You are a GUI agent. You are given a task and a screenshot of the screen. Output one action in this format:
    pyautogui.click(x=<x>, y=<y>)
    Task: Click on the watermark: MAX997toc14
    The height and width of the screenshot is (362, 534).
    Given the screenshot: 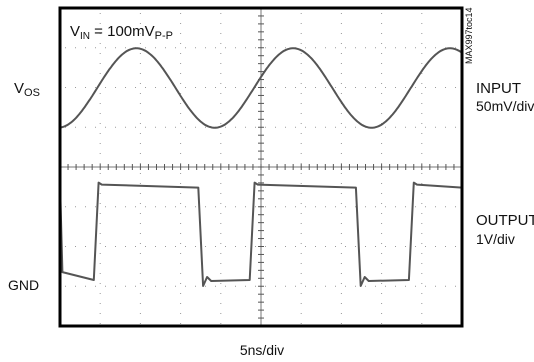 What is the action you would take?
    pyautogui.click(x=469, y=35)
    